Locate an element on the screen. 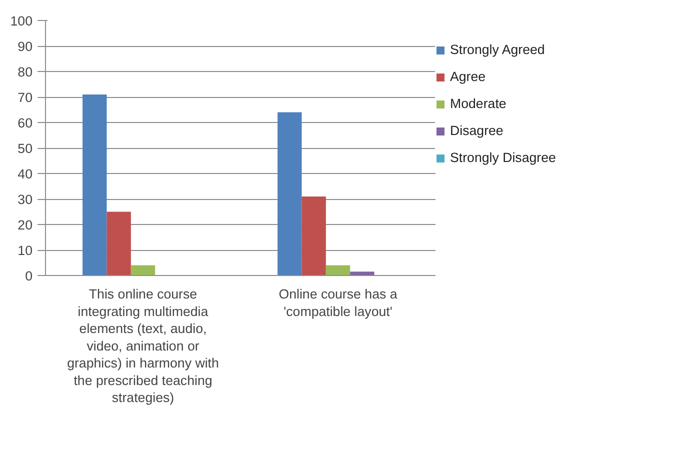 Image resolution: width=675 pixels, height=466 pixels. legend-label: Strongly Agreed is located at coordinates (497, 49).